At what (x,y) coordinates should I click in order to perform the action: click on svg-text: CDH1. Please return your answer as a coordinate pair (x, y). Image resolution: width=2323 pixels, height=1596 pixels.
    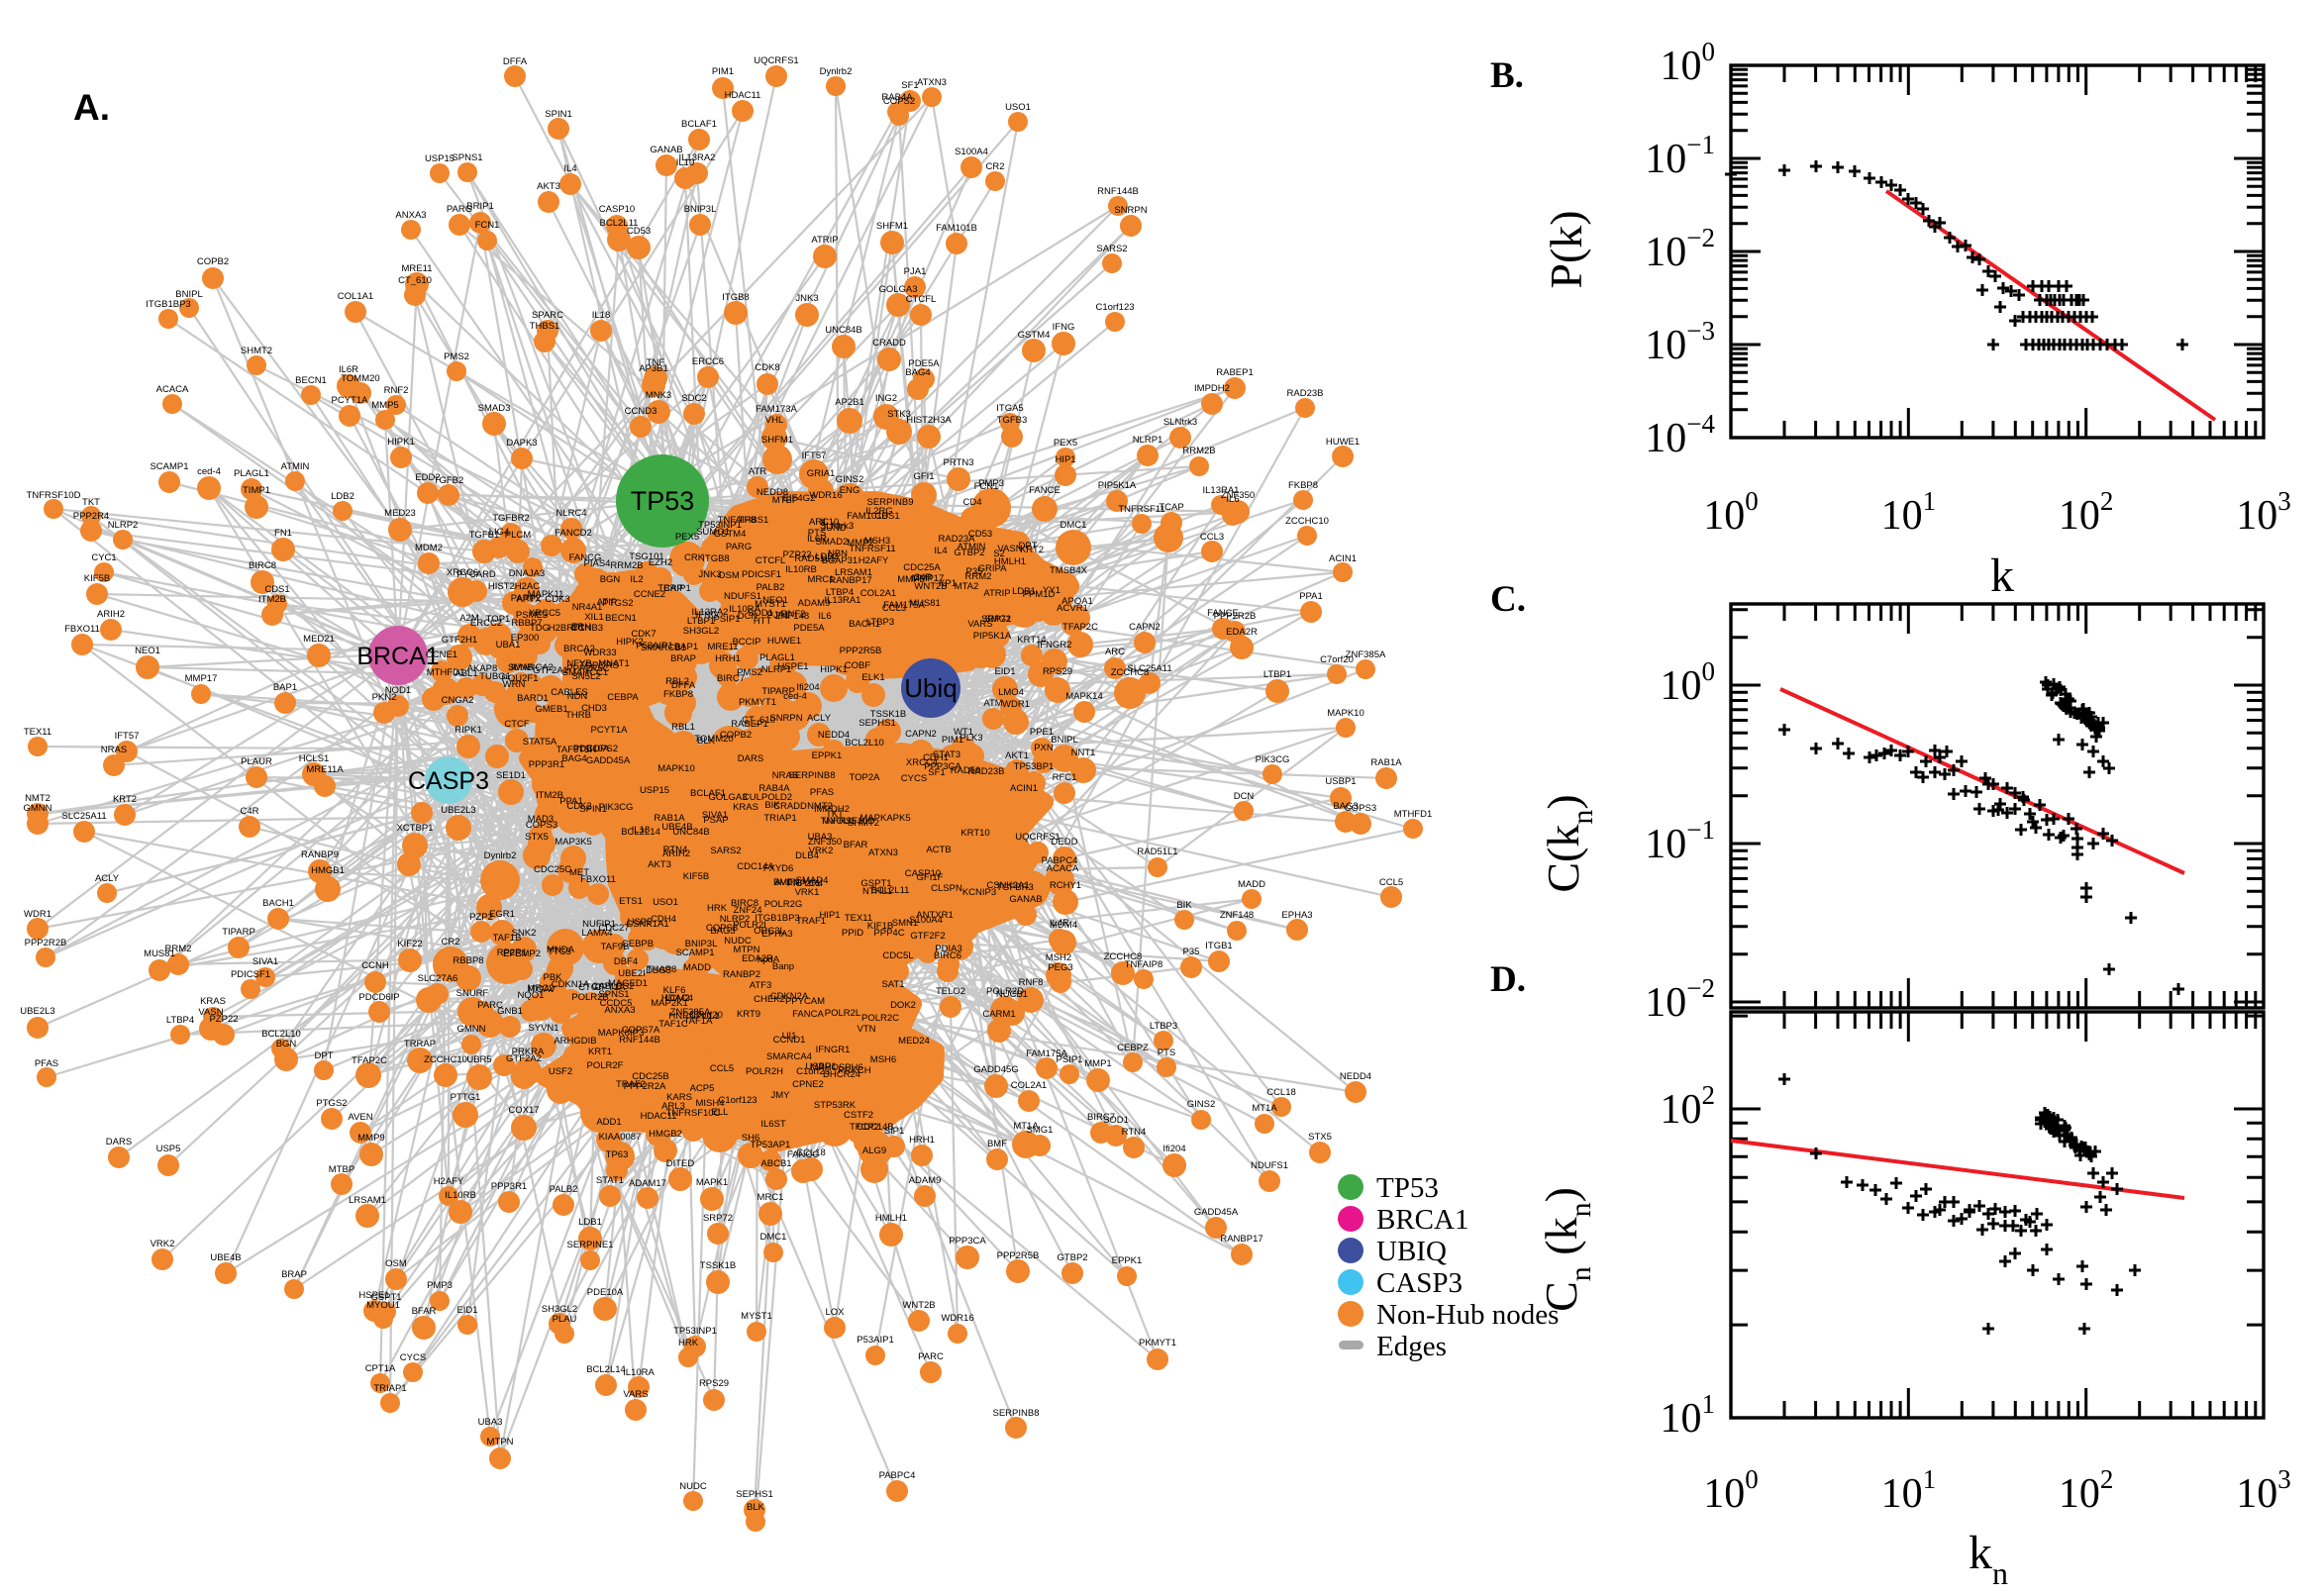
    Looking at the image, I should click on (936, 757).